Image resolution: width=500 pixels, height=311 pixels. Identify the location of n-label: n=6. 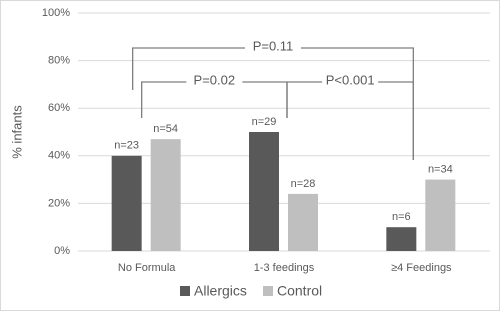
(401, 217).